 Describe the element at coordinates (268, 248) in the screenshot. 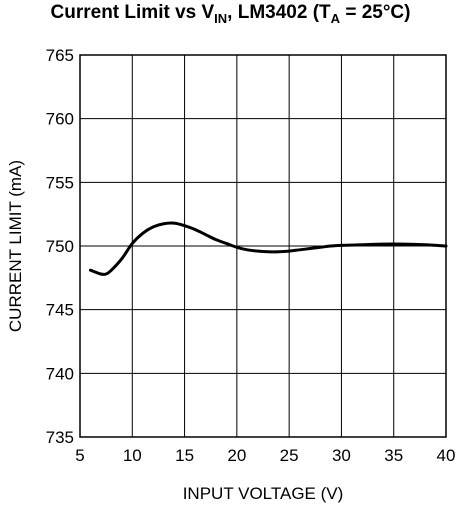

I see `series-line` at that location.